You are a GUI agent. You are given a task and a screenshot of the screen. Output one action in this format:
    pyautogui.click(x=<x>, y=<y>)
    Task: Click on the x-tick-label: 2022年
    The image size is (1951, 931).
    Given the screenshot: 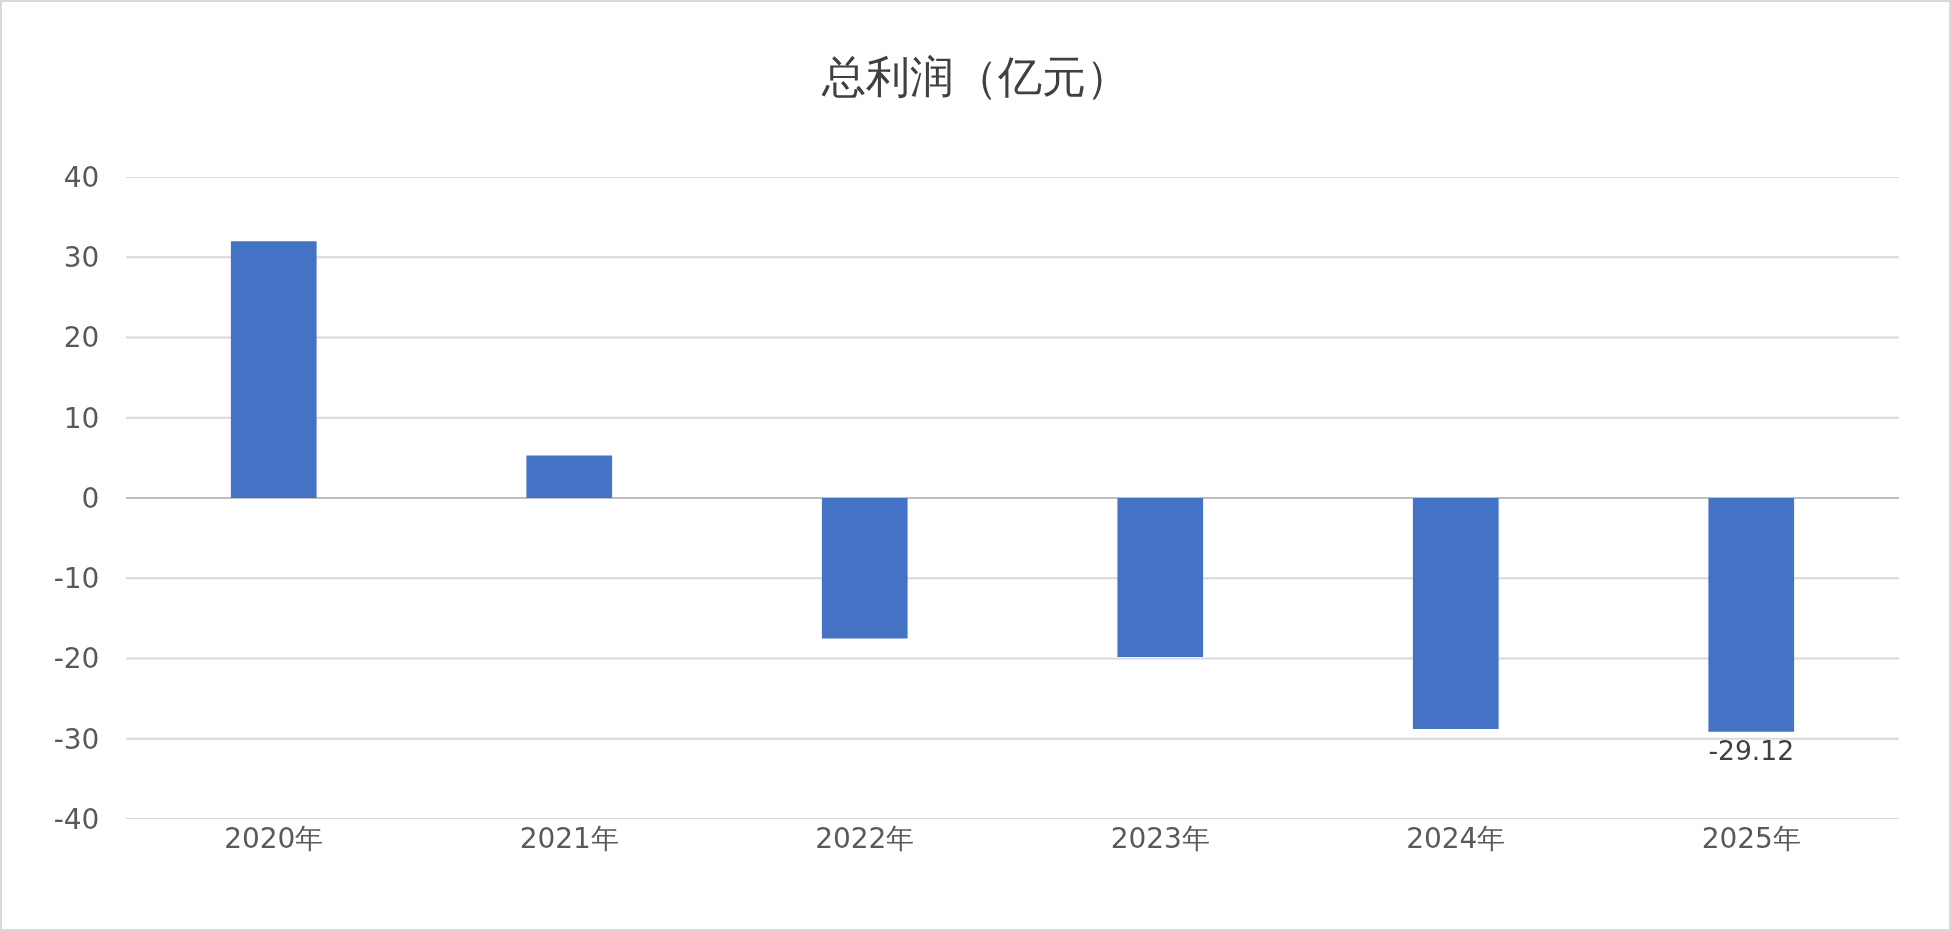 What is the action you would take?
    pyautogui.click(x=865, y=838)
    